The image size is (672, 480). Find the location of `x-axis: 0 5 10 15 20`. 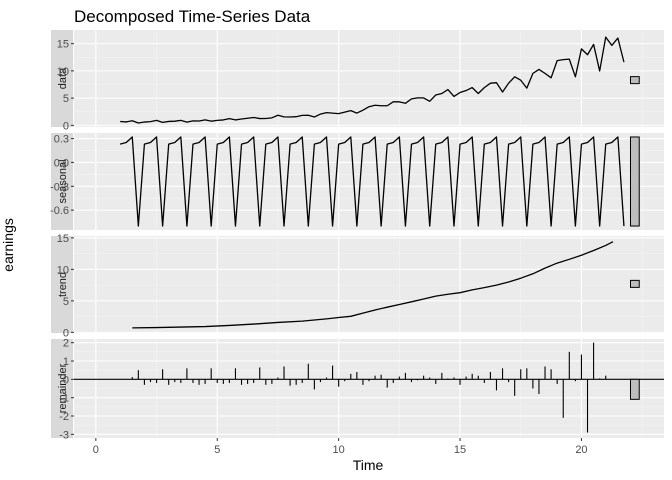

x-axis: 0 5 10 15 20 is located at coordinates (340, 447).